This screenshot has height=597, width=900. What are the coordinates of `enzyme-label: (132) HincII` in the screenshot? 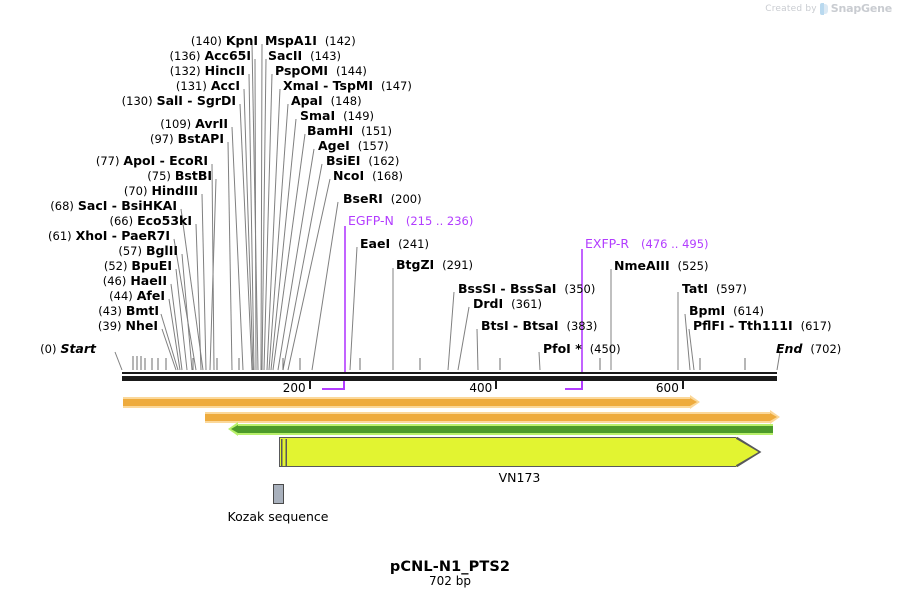 It's located at (122, 70).